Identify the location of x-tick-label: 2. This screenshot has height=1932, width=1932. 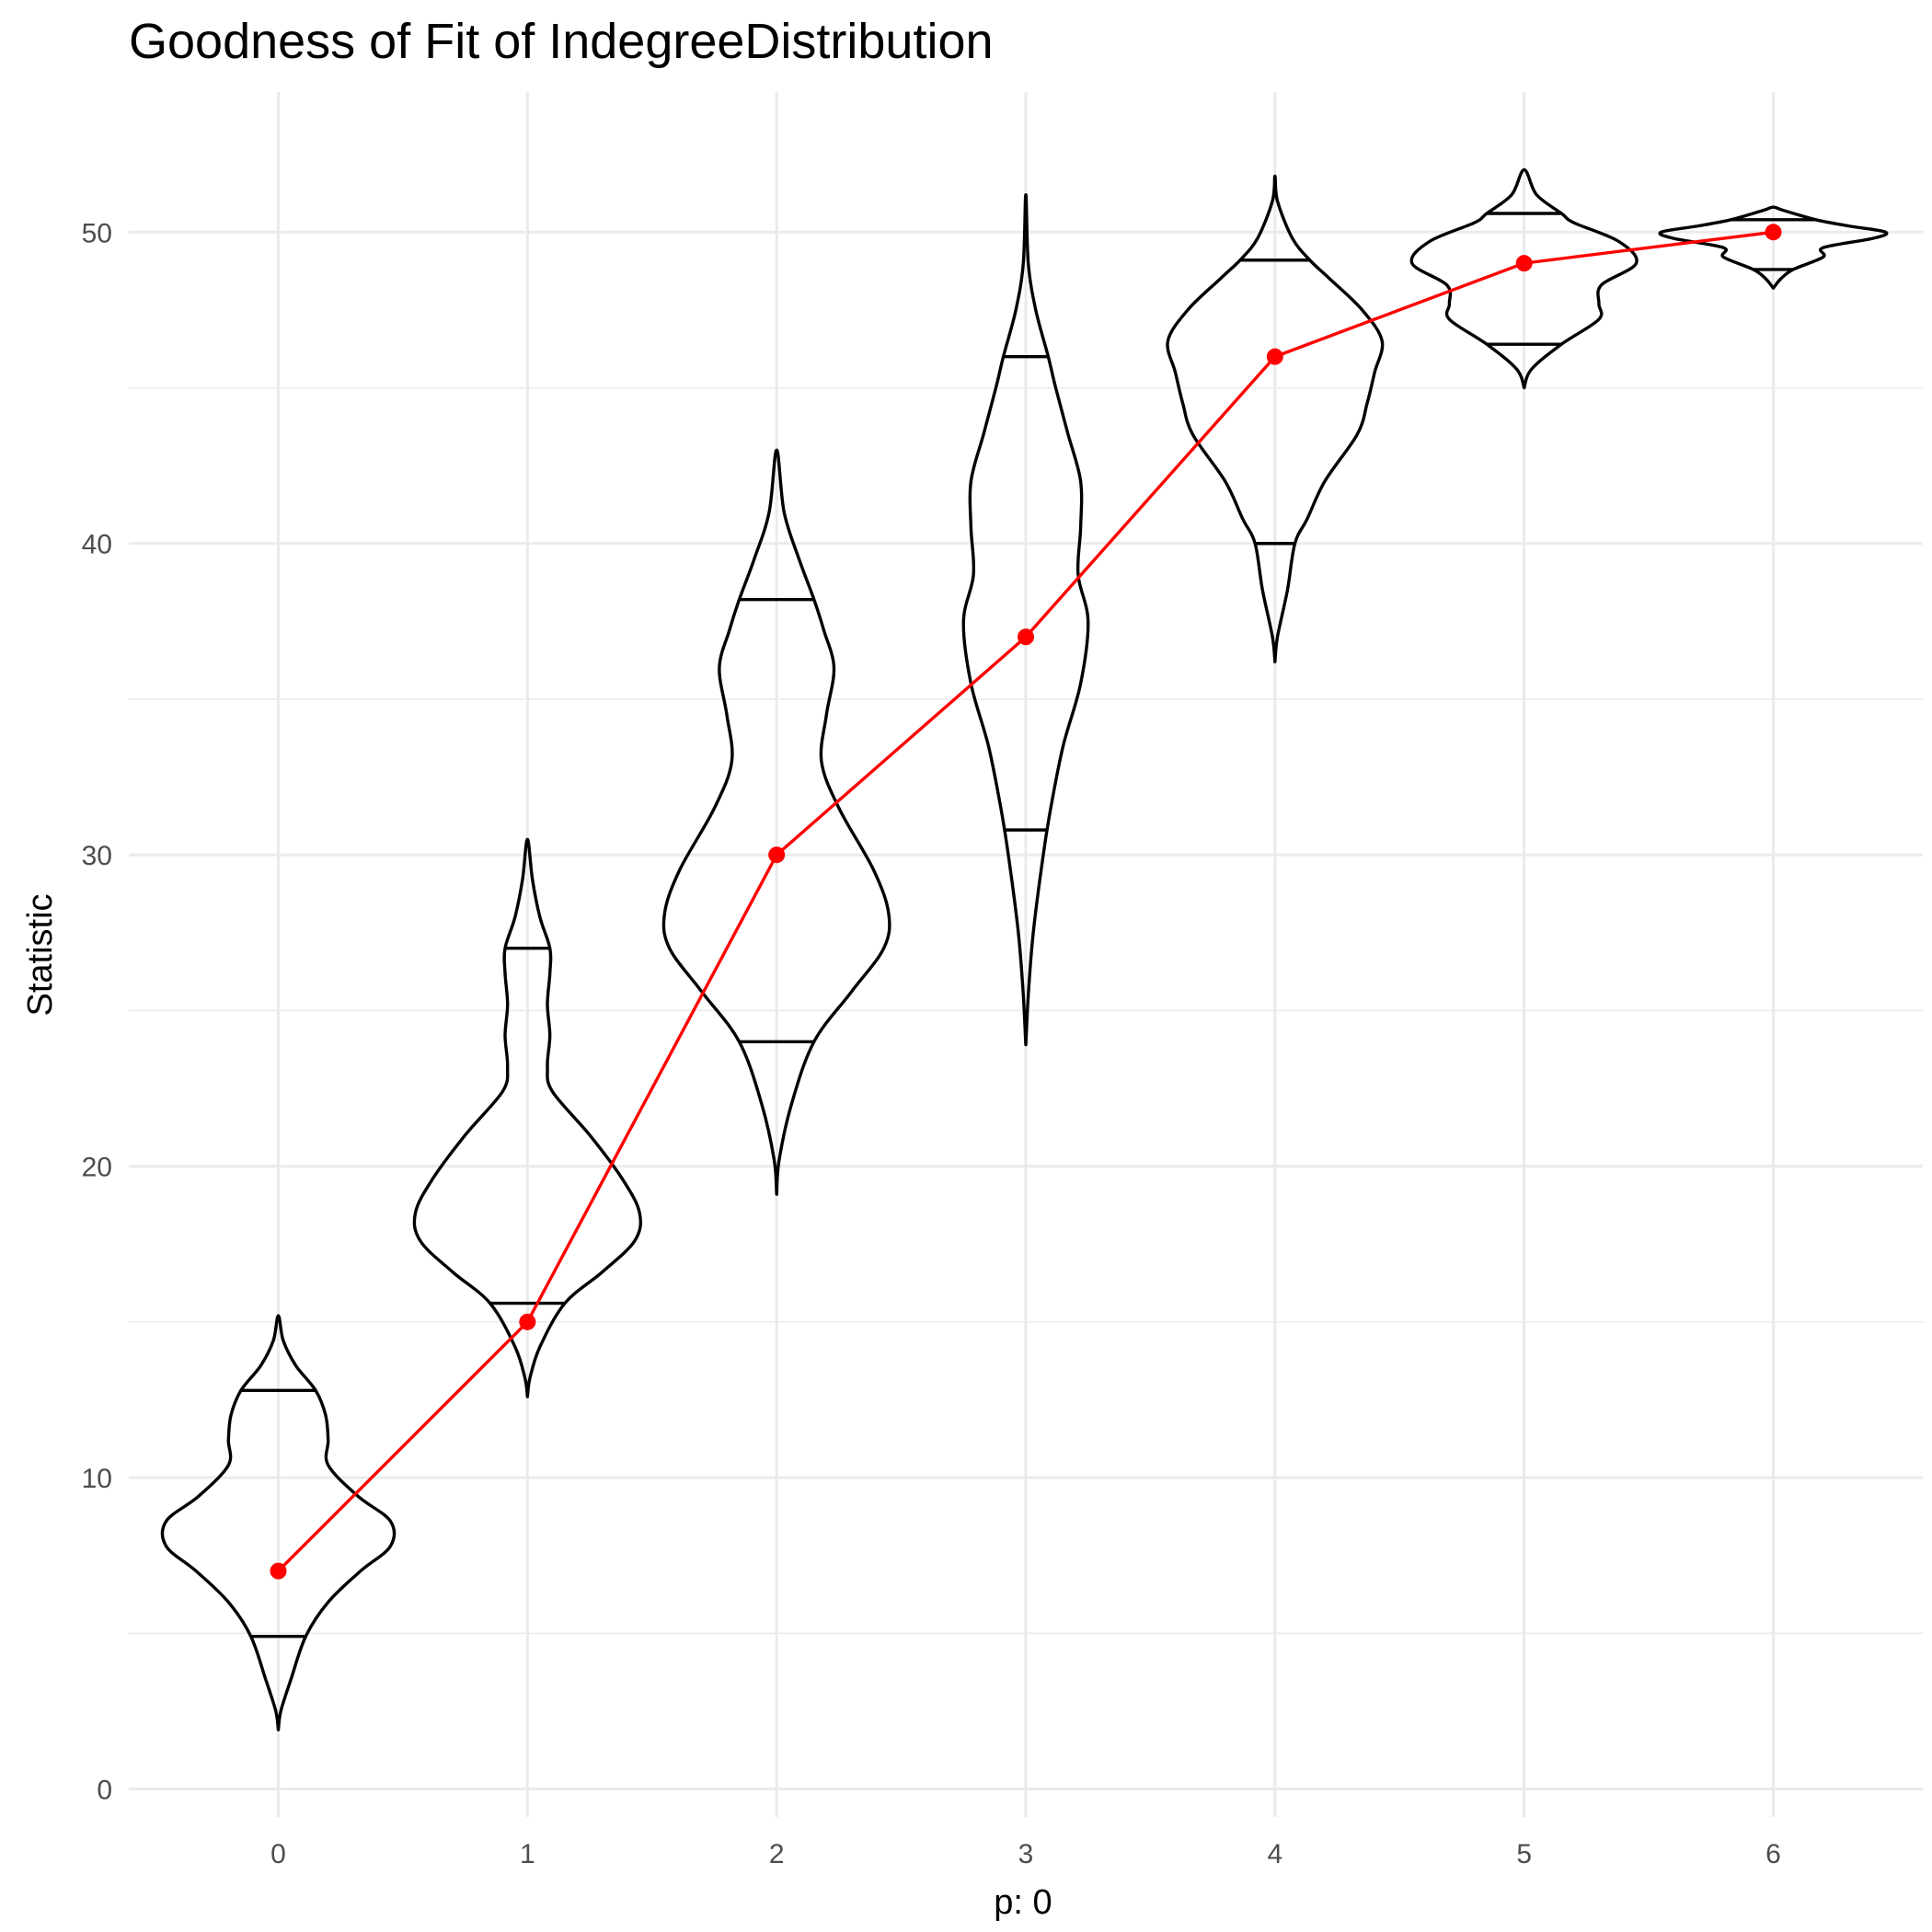
(777, 1854).